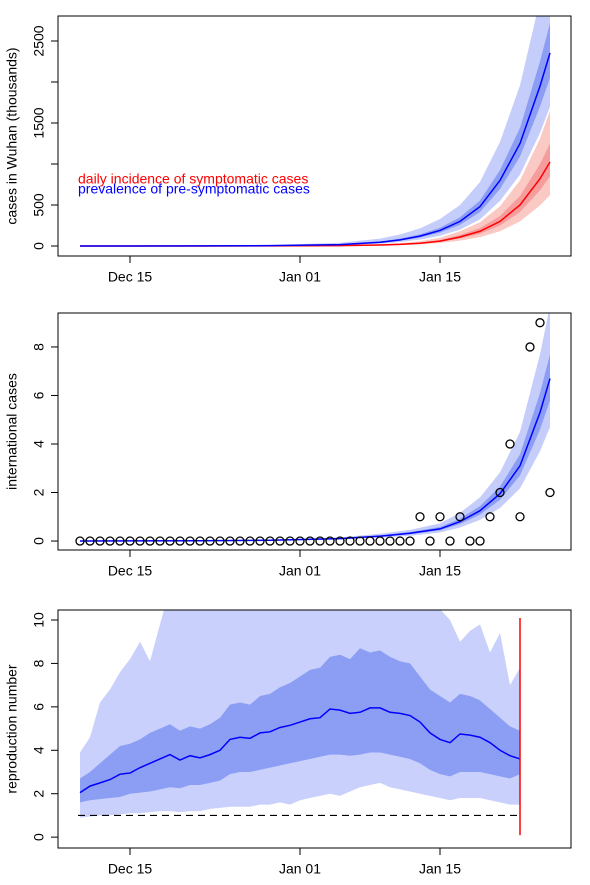 Image resolution: width=590 pixels, height=885 pixels. What do you see at coordinates (39, 620) in the screenshot?
I see `y-tick-label: 10` at bounding box center [39, 620].